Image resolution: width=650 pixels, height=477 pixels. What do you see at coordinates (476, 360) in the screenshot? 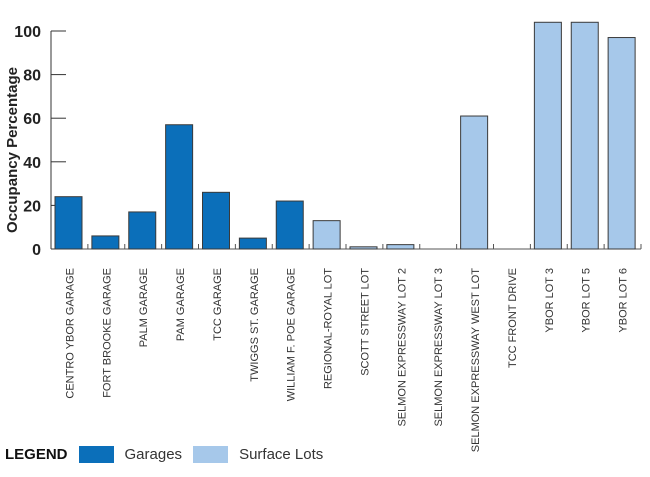
I see `x-tick-label: SELMON EXPRESSWAY WEST LOT` at bounding box center [476, 360].